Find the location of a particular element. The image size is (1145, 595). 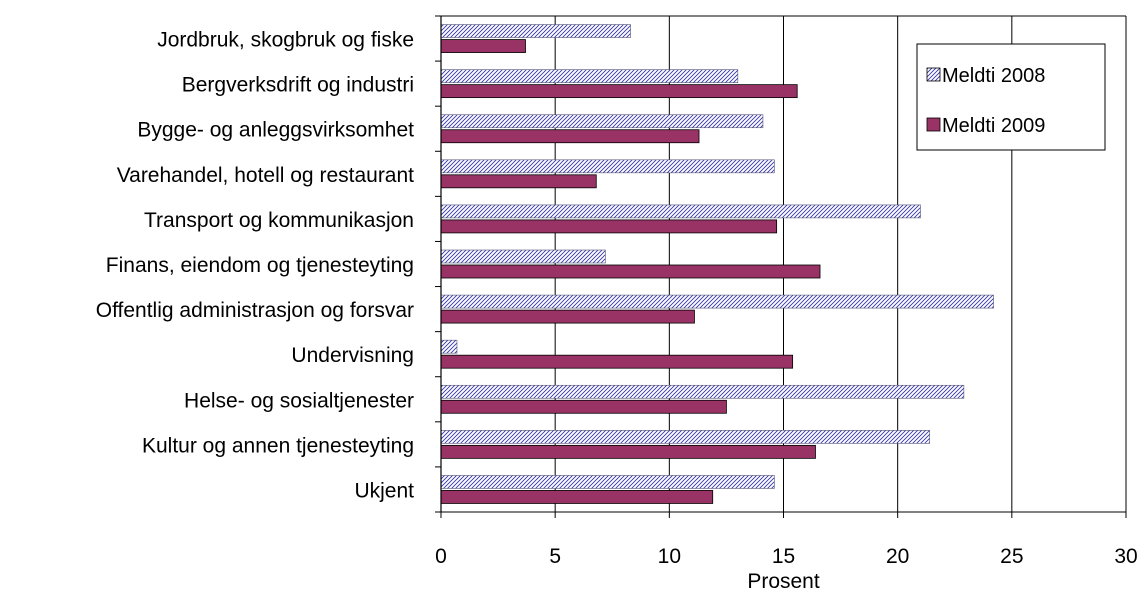

x-tick-label: 10 is located at coordinates (669, 556).